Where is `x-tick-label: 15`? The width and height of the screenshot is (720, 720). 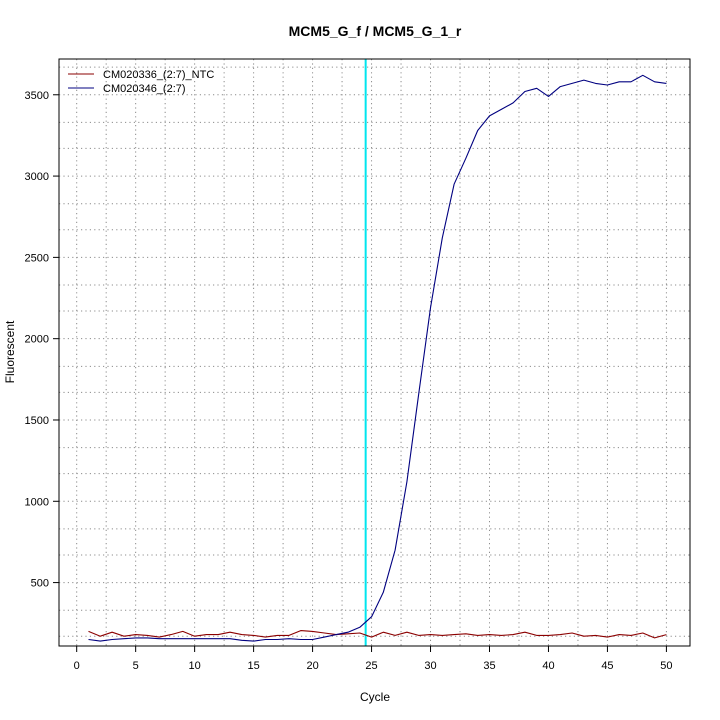 x-tick-label: 15 is located at coordinates (253, 666).